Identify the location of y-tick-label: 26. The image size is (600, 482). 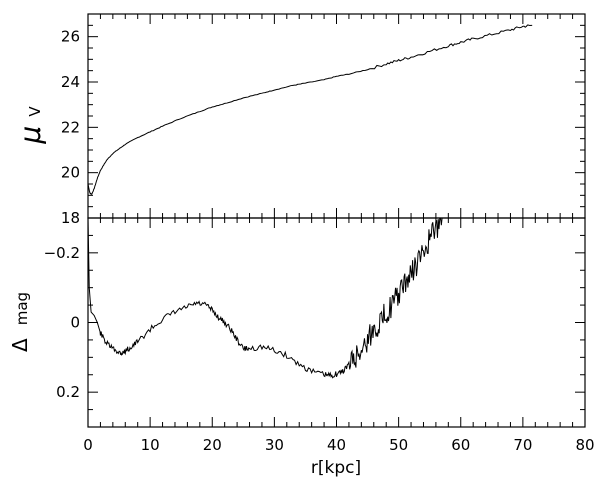
(70, 37).